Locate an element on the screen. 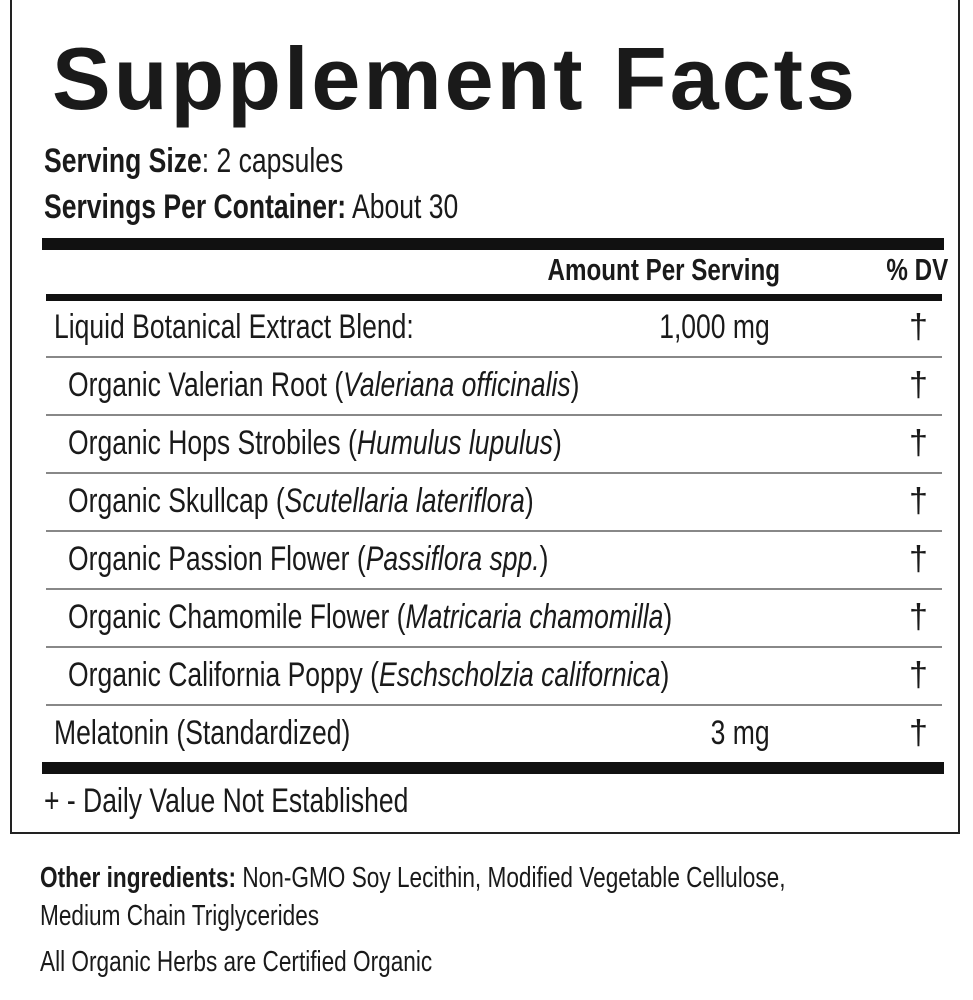  ingredient-name: Organic Passion Flower (Passiflora spp.) is located at coordinates (308, 559).